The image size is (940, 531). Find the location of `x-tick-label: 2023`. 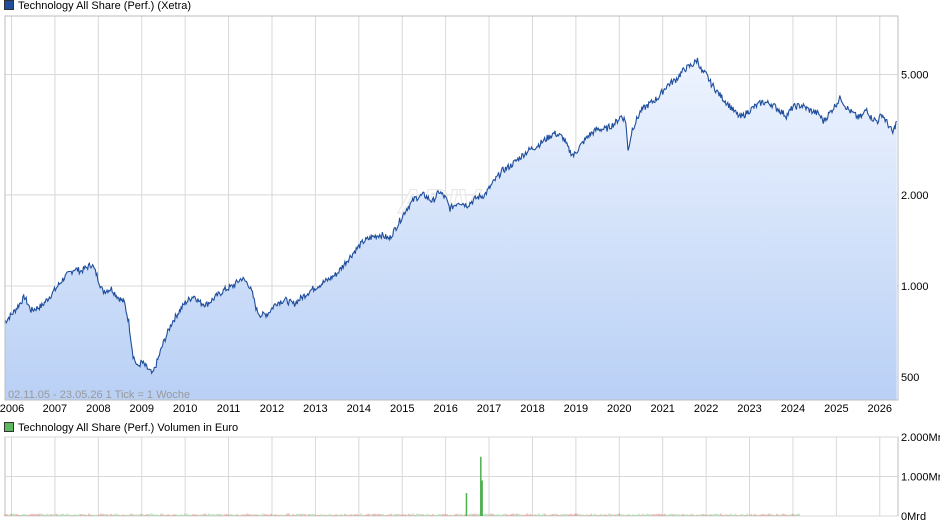

x-tick-label: 2023 is located at coordinates (749, 409).